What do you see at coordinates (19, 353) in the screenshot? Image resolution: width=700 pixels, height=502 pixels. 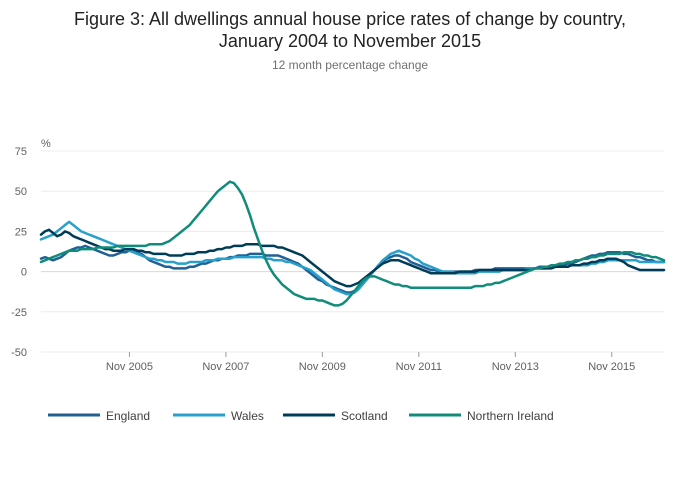 I see `y-tick-label: -50` at bounding box center [19, 353].